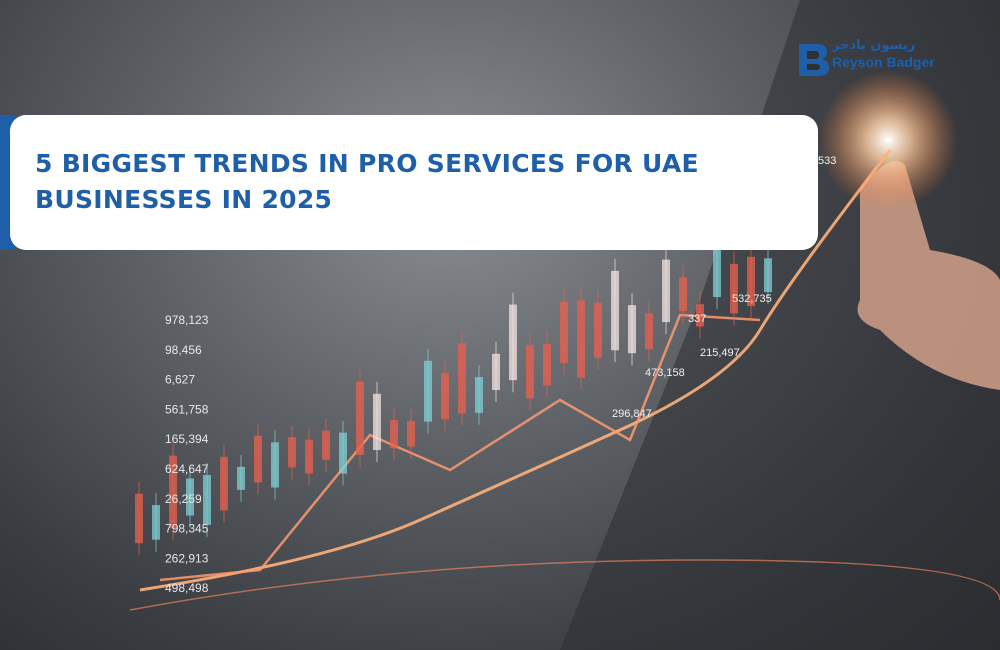 The image size is (1000, 650). Describe the element at coordinates (564, 585) in the screenshot. I see `wave-line` at that location.